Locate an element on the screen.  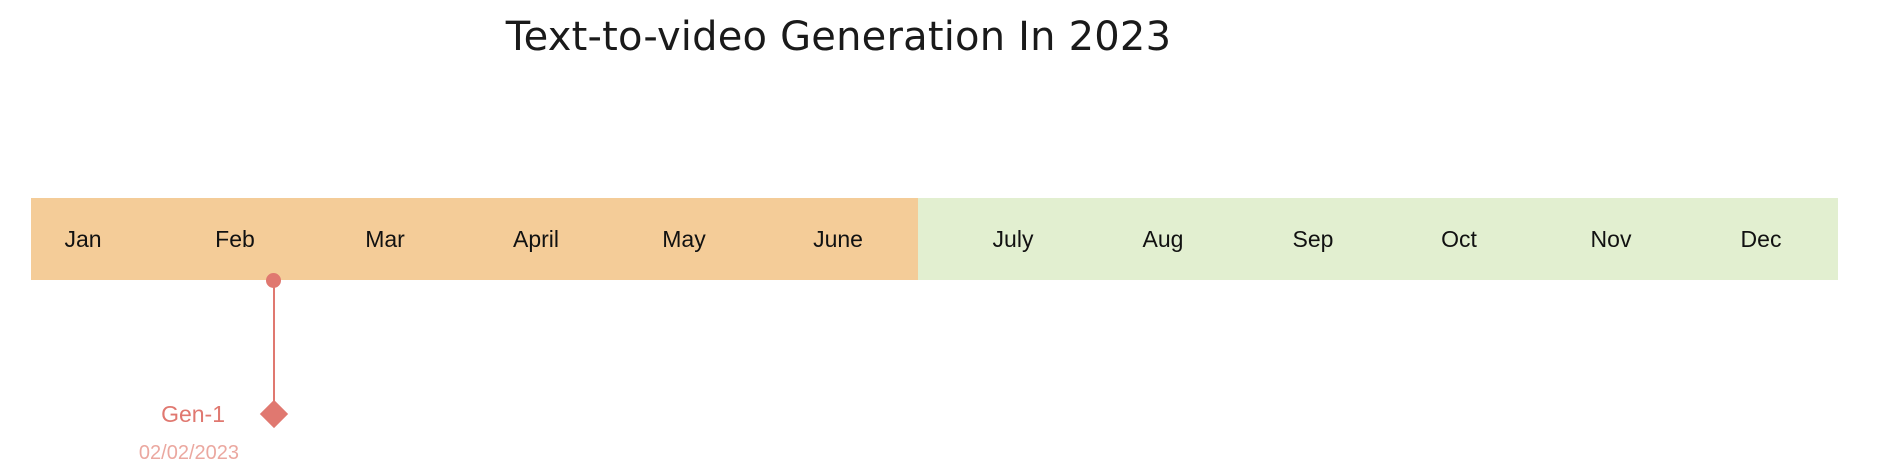
timeline-band-first-half is located at coordinates (474, 239).